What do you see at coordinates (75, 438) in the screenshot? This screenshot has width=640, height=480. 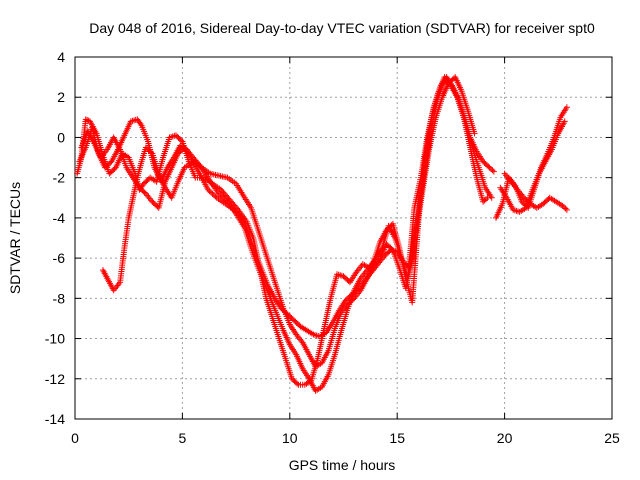 I see `x-tick-label: 0` at bounding box center [75, 438].